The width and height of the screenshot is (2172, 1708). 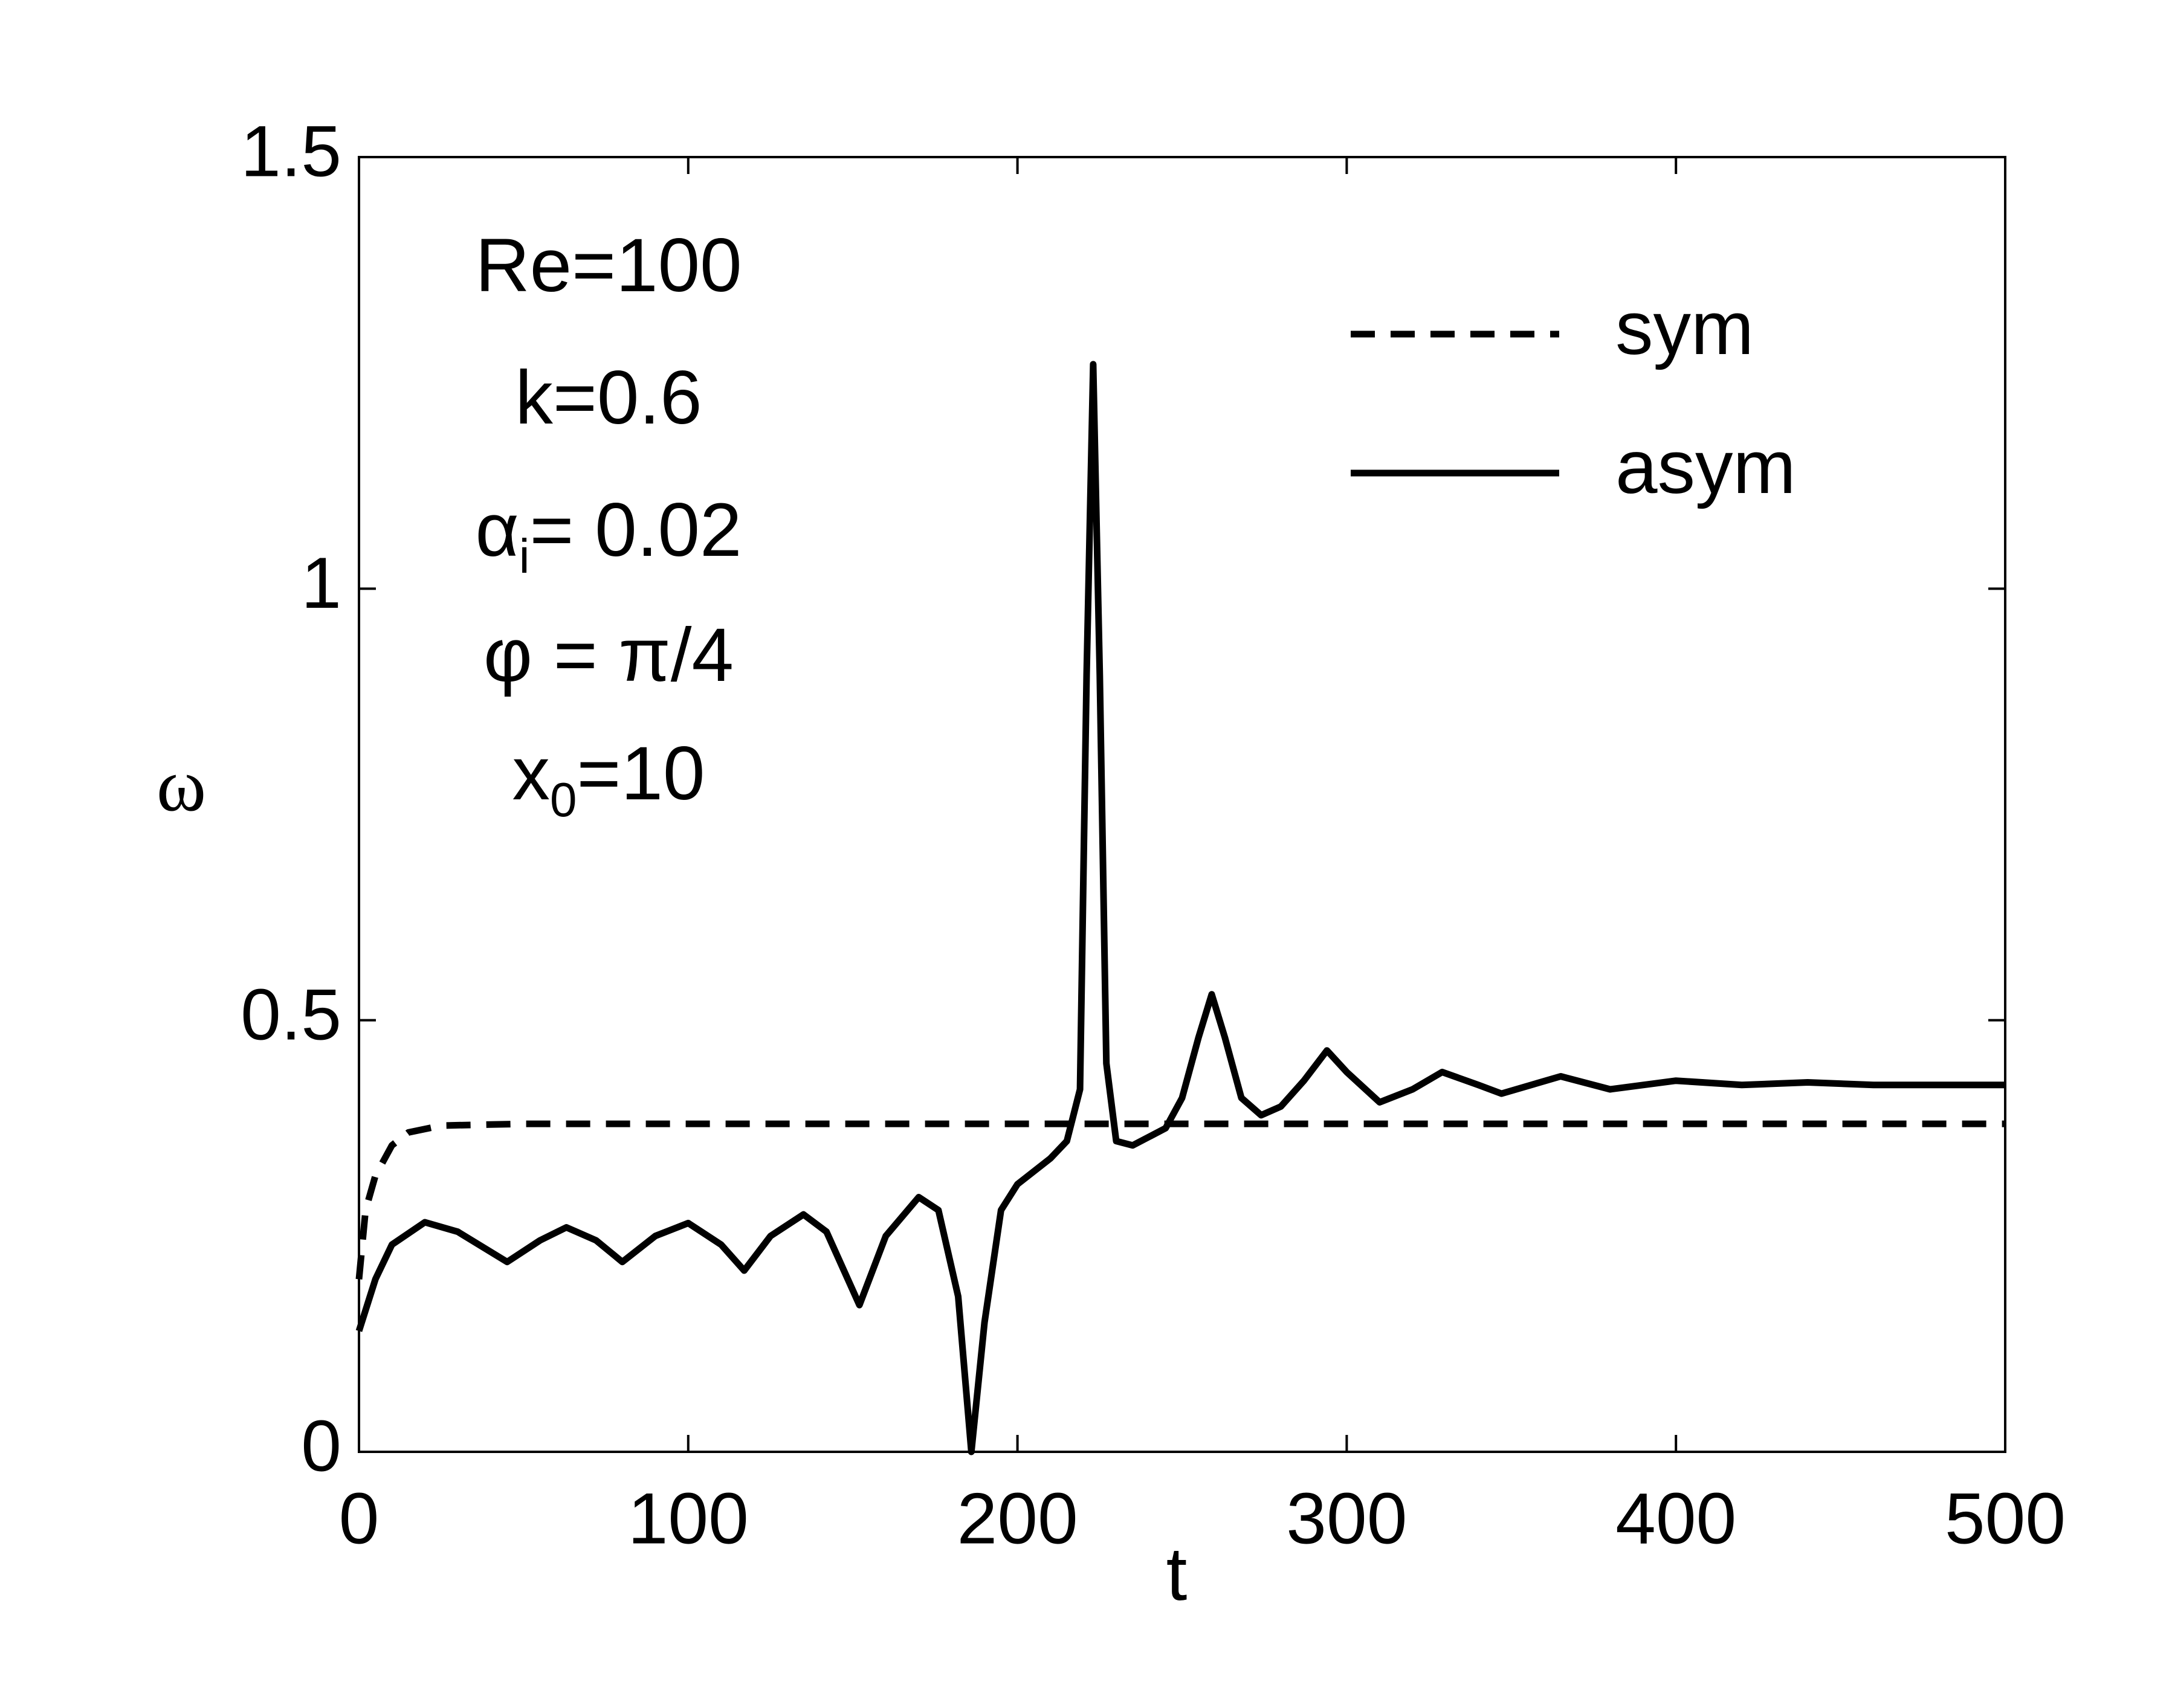 What do you see at coordinates (1346, 1518) in the screenshot?
I see `x-tick-label: 300` at bounding box center [1346, 1518].